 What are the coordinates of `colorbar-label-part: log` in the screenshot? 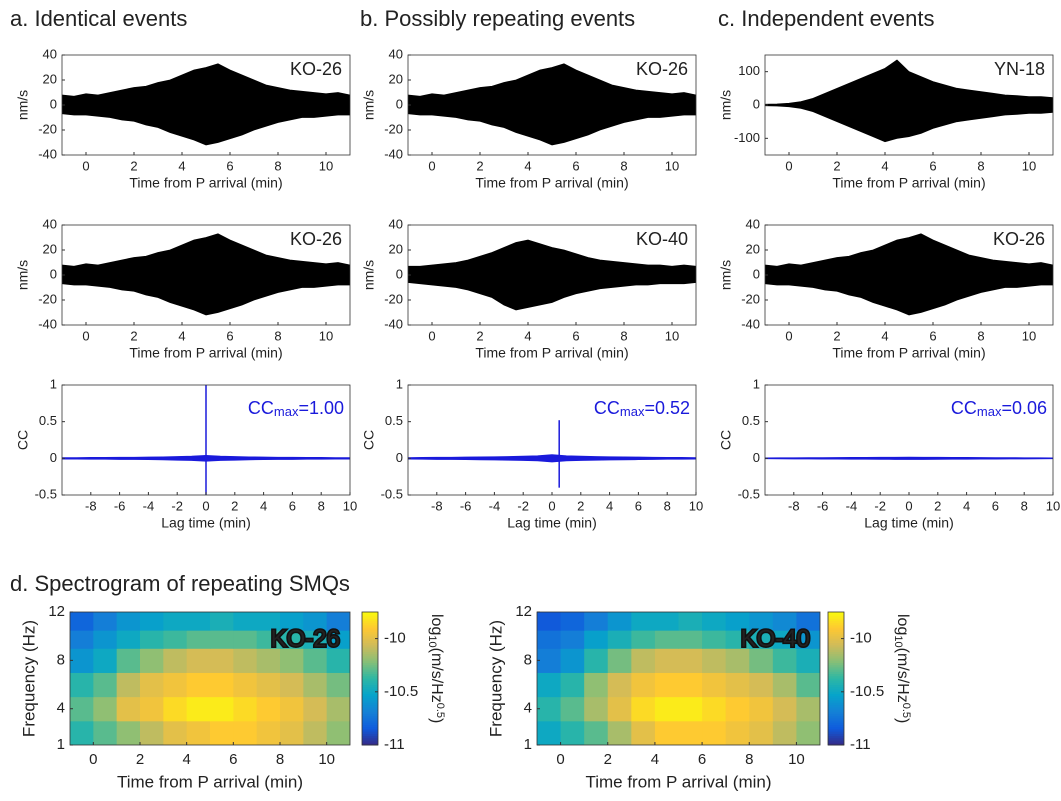 It's located at (436, 624).